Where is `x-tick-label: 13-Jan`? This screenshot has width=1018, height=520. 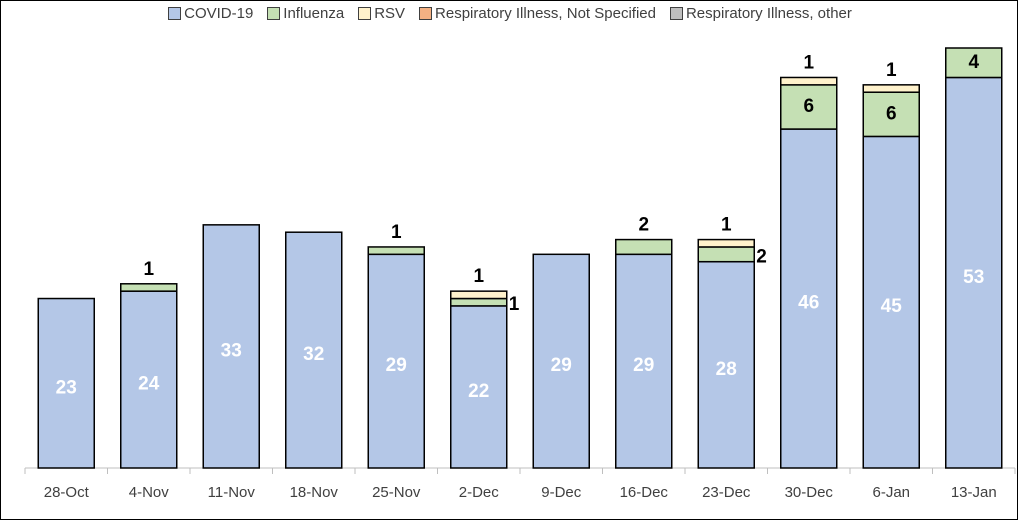 x-tick-label: 13-Jan is located at coordinates (974, 492).